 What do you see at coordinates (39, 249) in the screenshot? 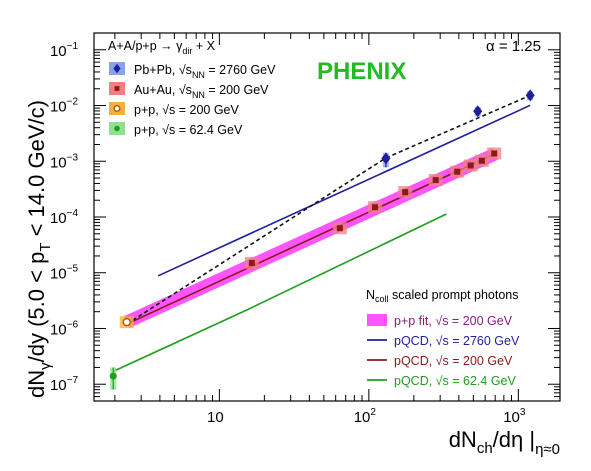
I see `y-axis-label: dNγ/dy (5.0 < pT < 14.0 GeV/c)` at bounding box center [39, 249].